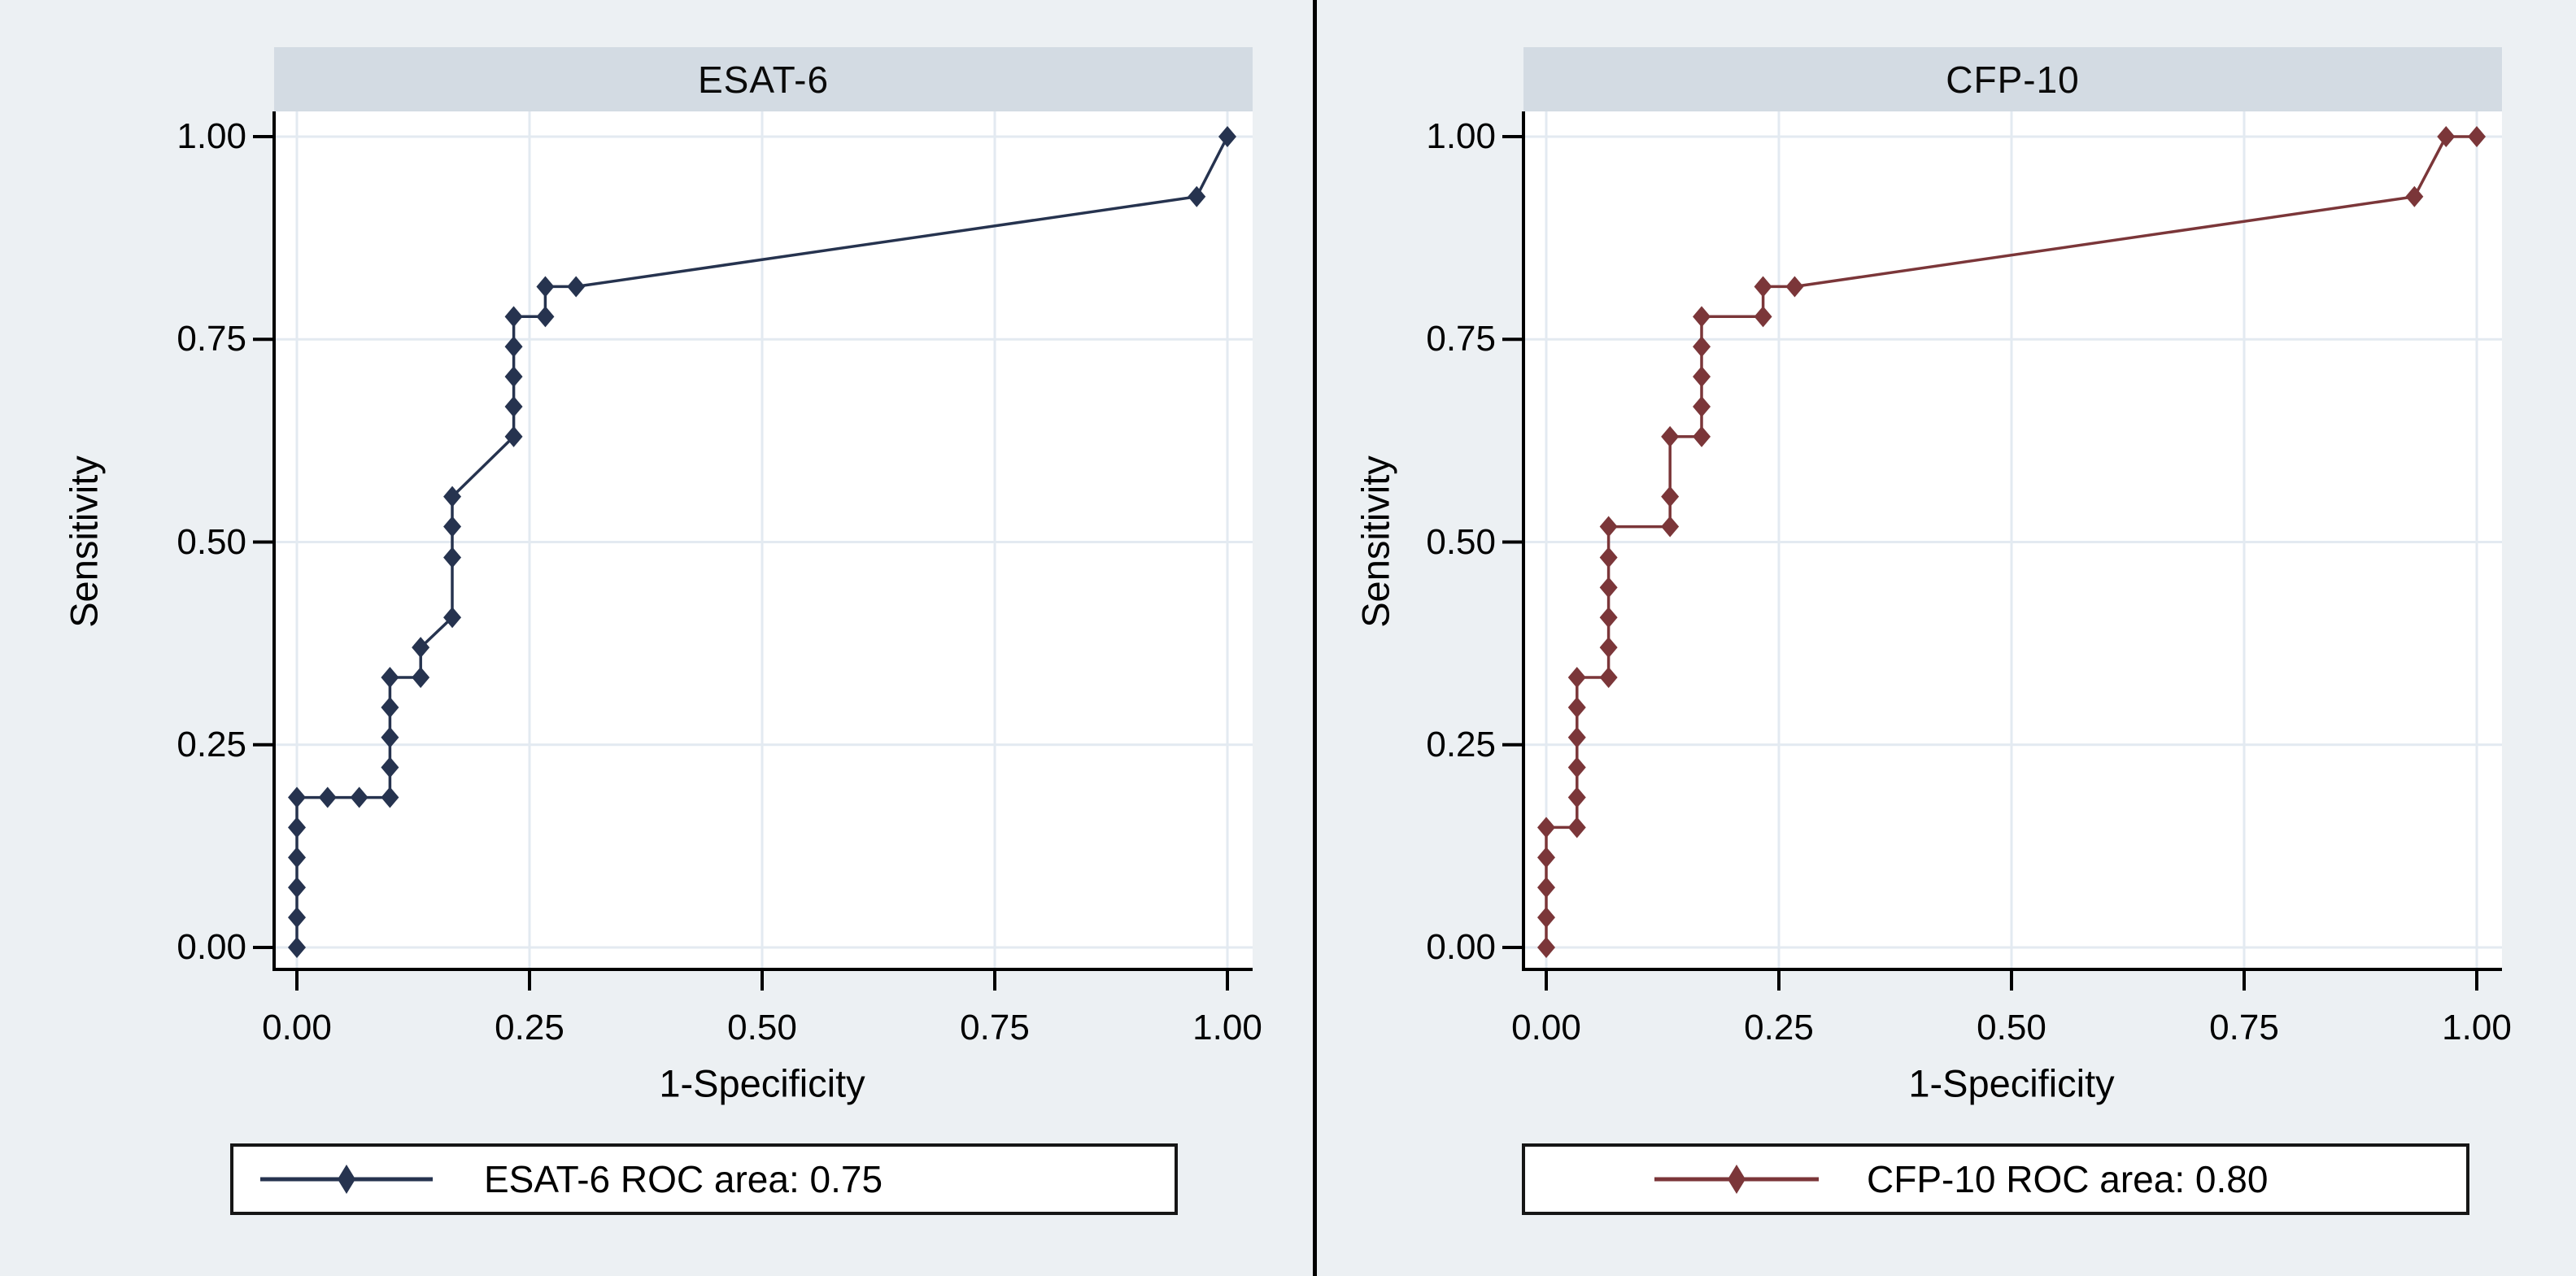 The image size is (2576, 1276). Describe the element at coordinates (2068, 1179) in the screenshot. I see `legend-label-cfp10: CFP-10 ROC area: 0.80` at that location.